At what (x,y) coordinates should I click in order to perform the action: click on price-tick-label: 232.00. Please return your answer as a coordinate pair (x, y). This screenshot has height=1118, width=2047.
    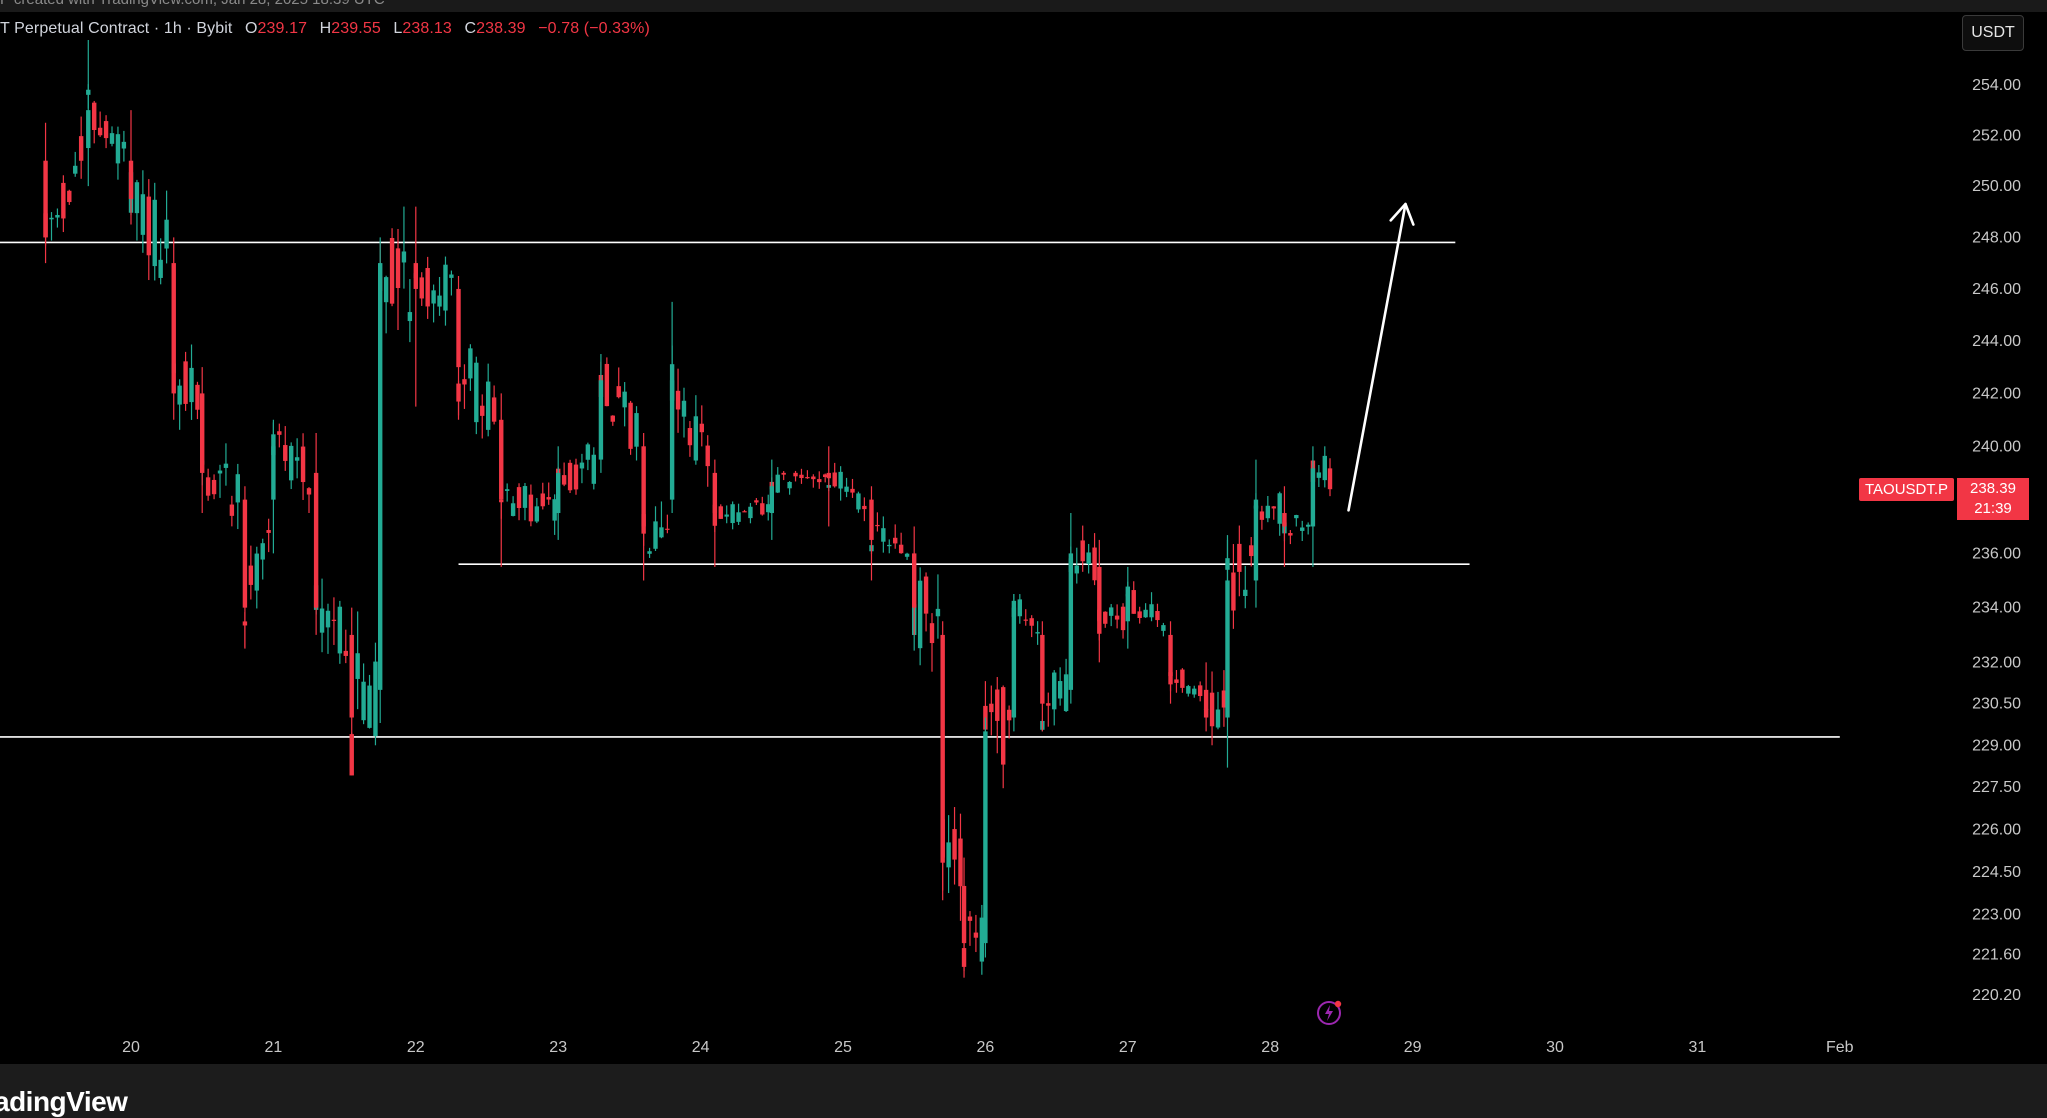
    Looking at the image, I should click on (1996, 662).